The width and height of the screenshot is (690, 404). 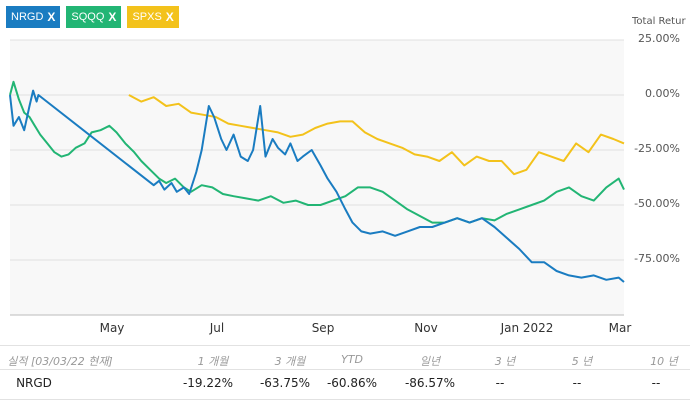 I want to click on series-tag-spxs: SPXS X, so click(x=153, y=17).